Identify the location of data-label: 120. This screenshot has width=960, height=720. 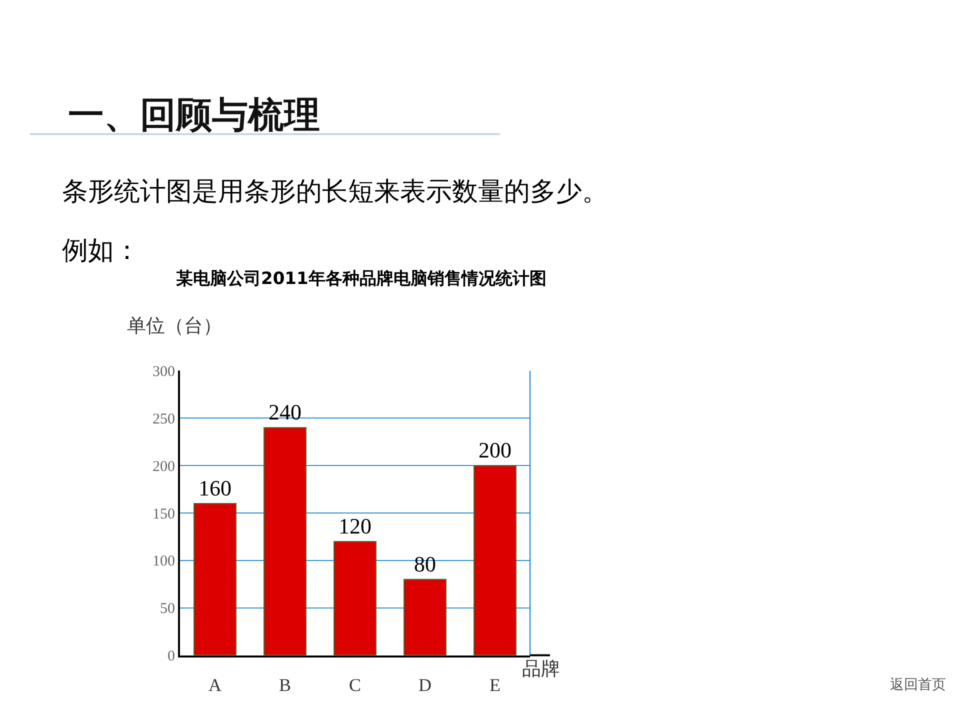
(355, 525).